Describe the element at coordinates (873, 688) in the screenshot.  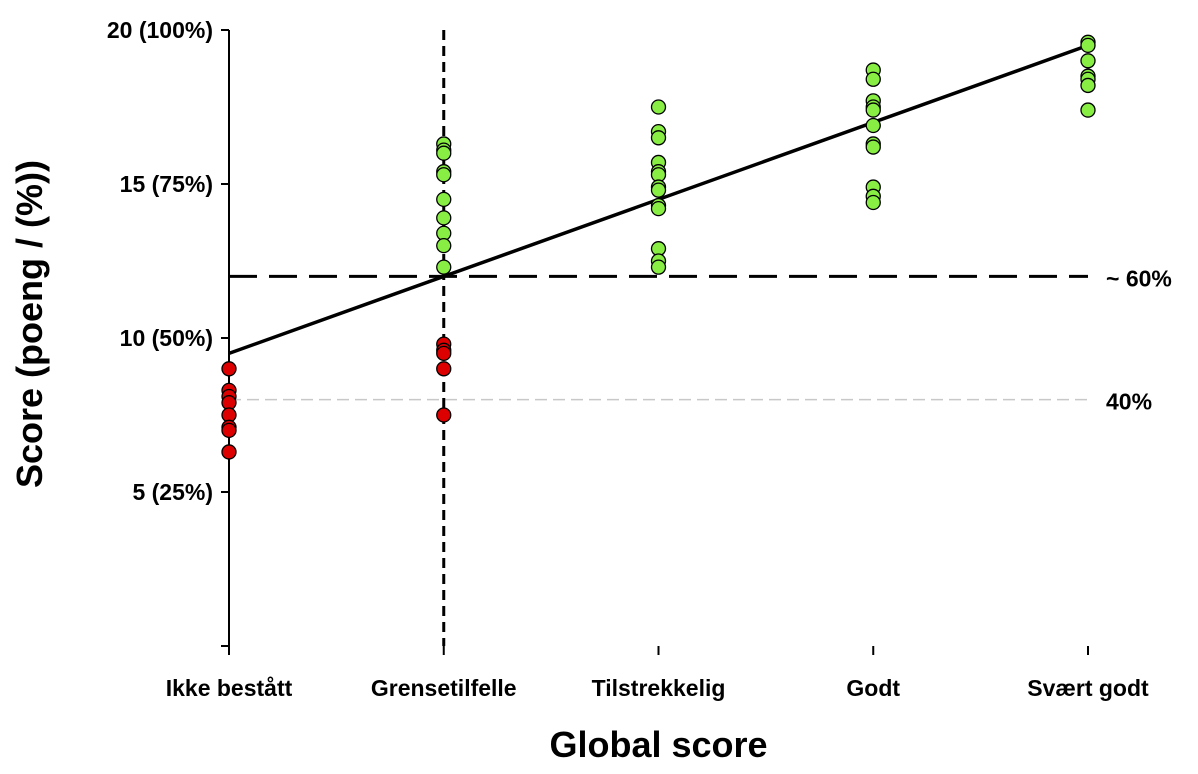
I see `x-tick-label: Godt` at that location.